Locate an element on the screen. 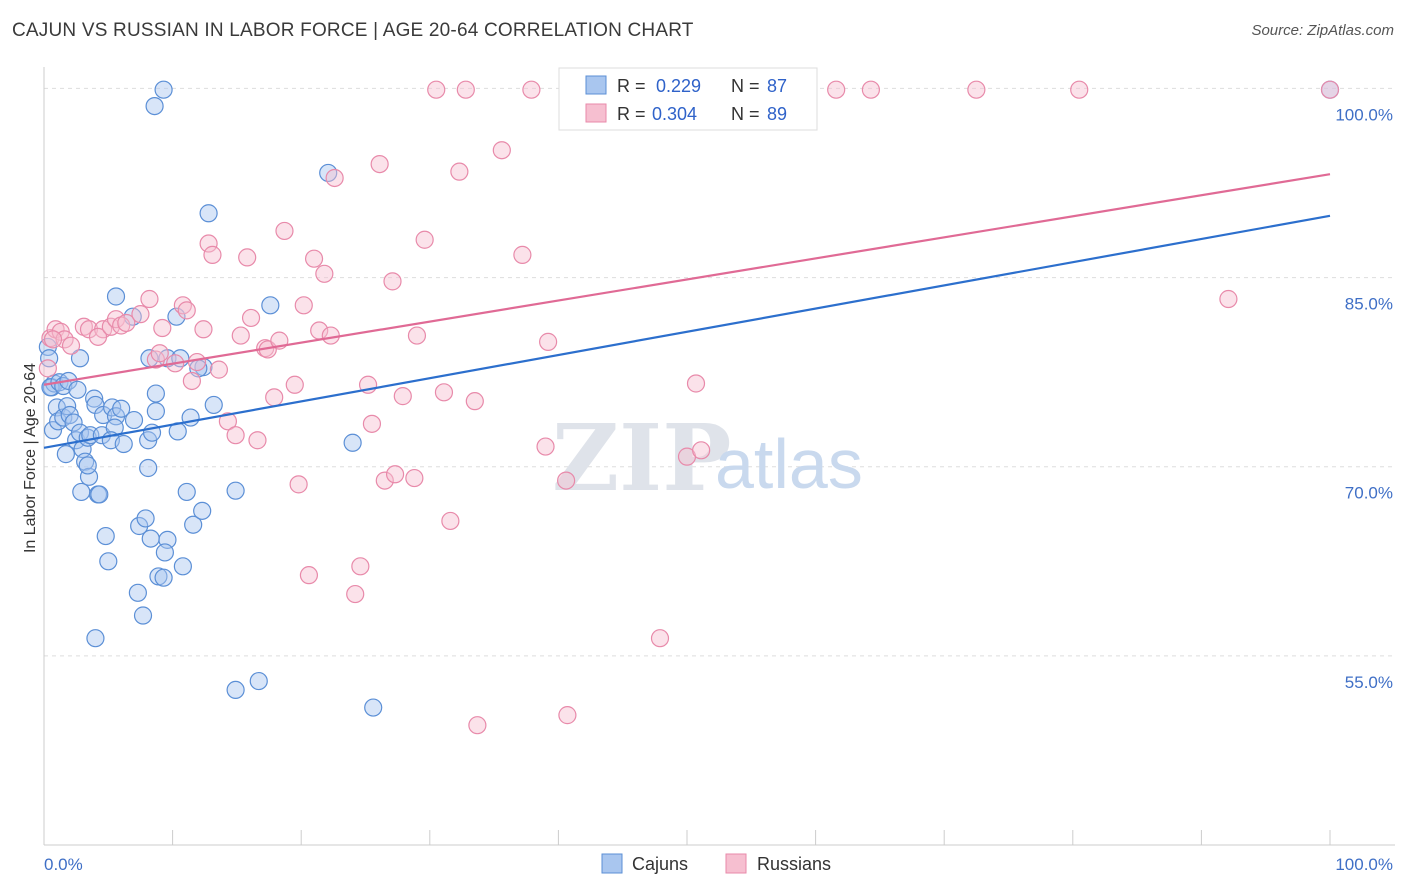 This screenshot has height=892, width=1406. x-tick-label-min: 0.0% is located at coordinates (63, 864).